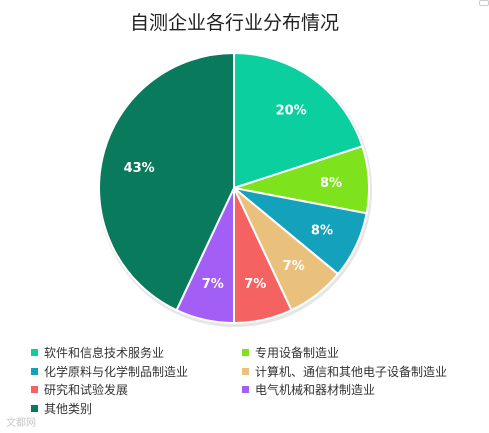 This screenshot has height=433, width=489. I want to click on corner-window-icon, so click(484, 3).